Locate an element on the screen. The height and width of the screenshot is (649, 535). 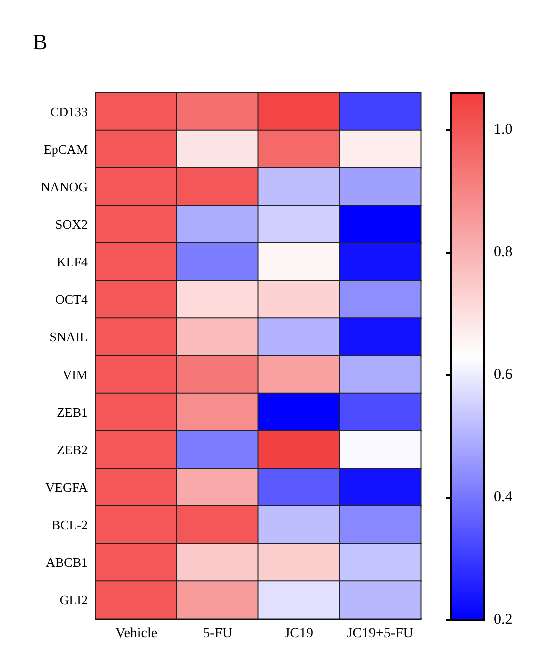
x-tick-label: Vehicle is located at coordinates (137, 634).